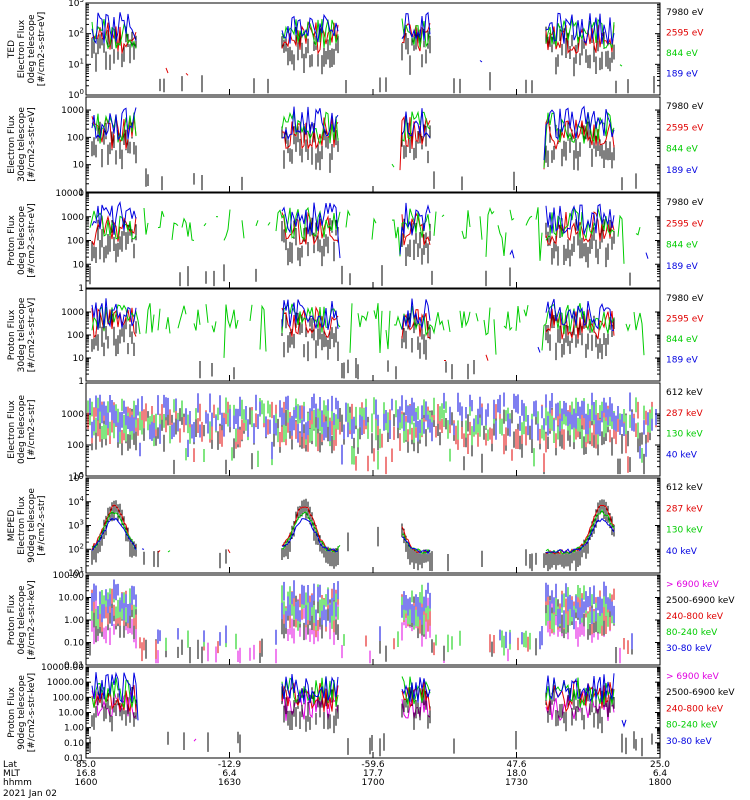 The image size is (750, 800). I want to click on ytick-label: 10³, so click(76, 525).